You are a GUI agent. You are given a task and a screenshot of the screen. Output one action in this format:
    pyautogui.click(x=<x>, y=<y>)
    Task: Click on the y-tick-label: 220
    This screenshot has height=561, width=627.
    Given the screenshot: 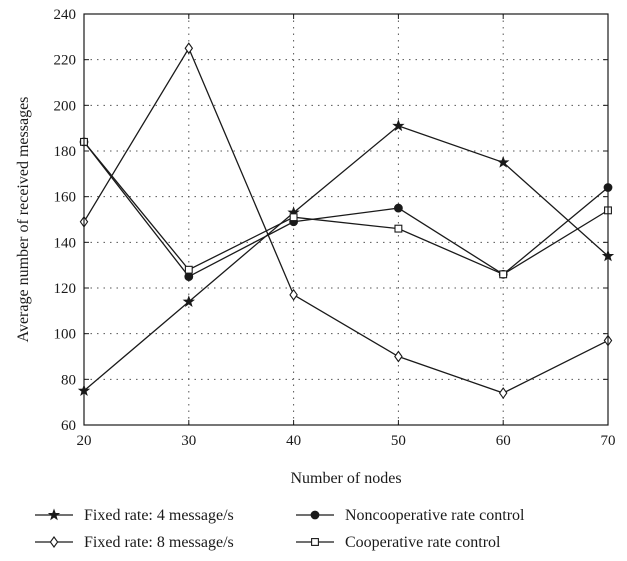 What is the action you would take?
    pyautogui.click(x=65, y=61)
    